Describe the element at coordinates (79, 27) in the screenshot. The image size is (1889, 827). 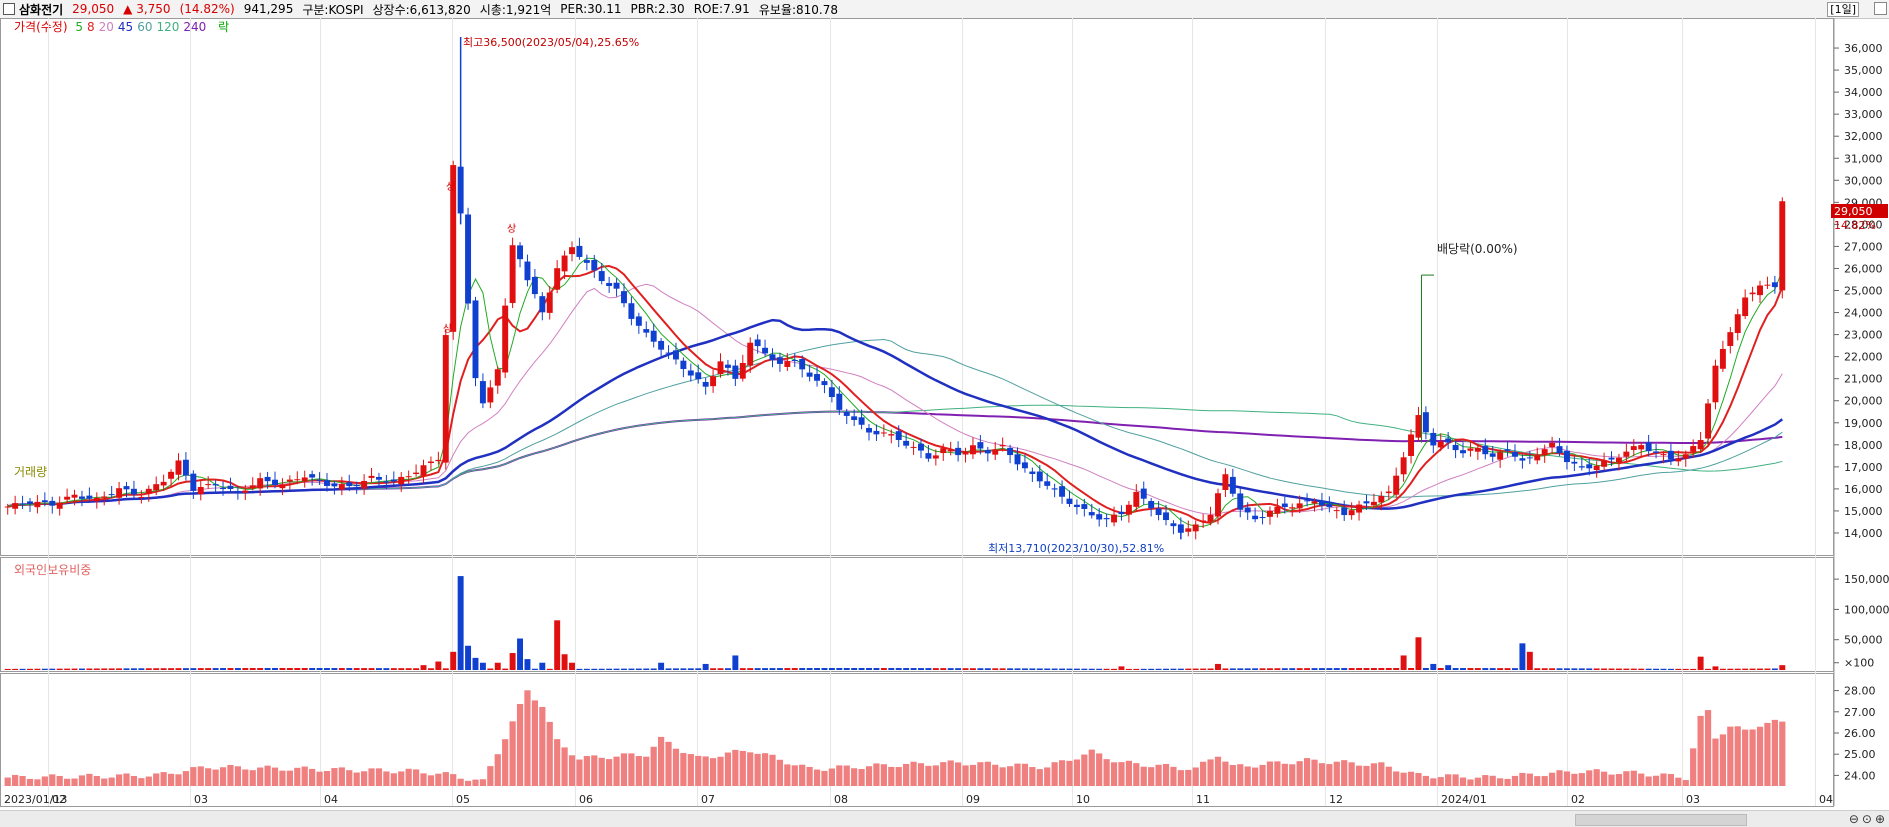
I see `ma-legend-5: 5` at that location.